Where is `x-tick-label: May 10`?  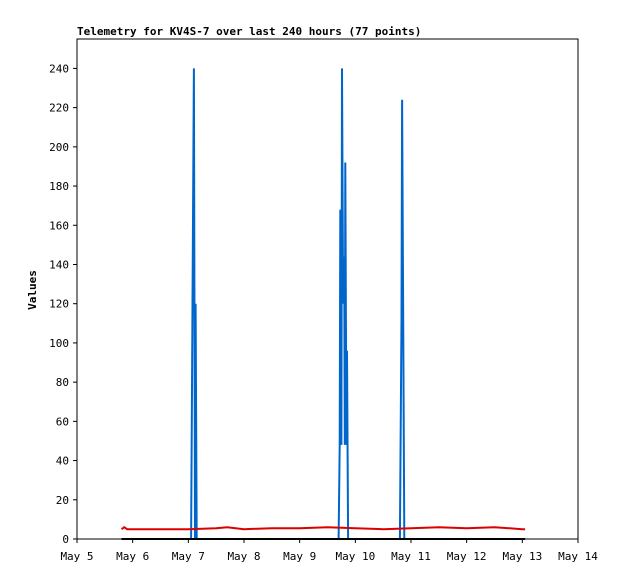 x-tick-label: May 10 is located at coordinates (355, 556).